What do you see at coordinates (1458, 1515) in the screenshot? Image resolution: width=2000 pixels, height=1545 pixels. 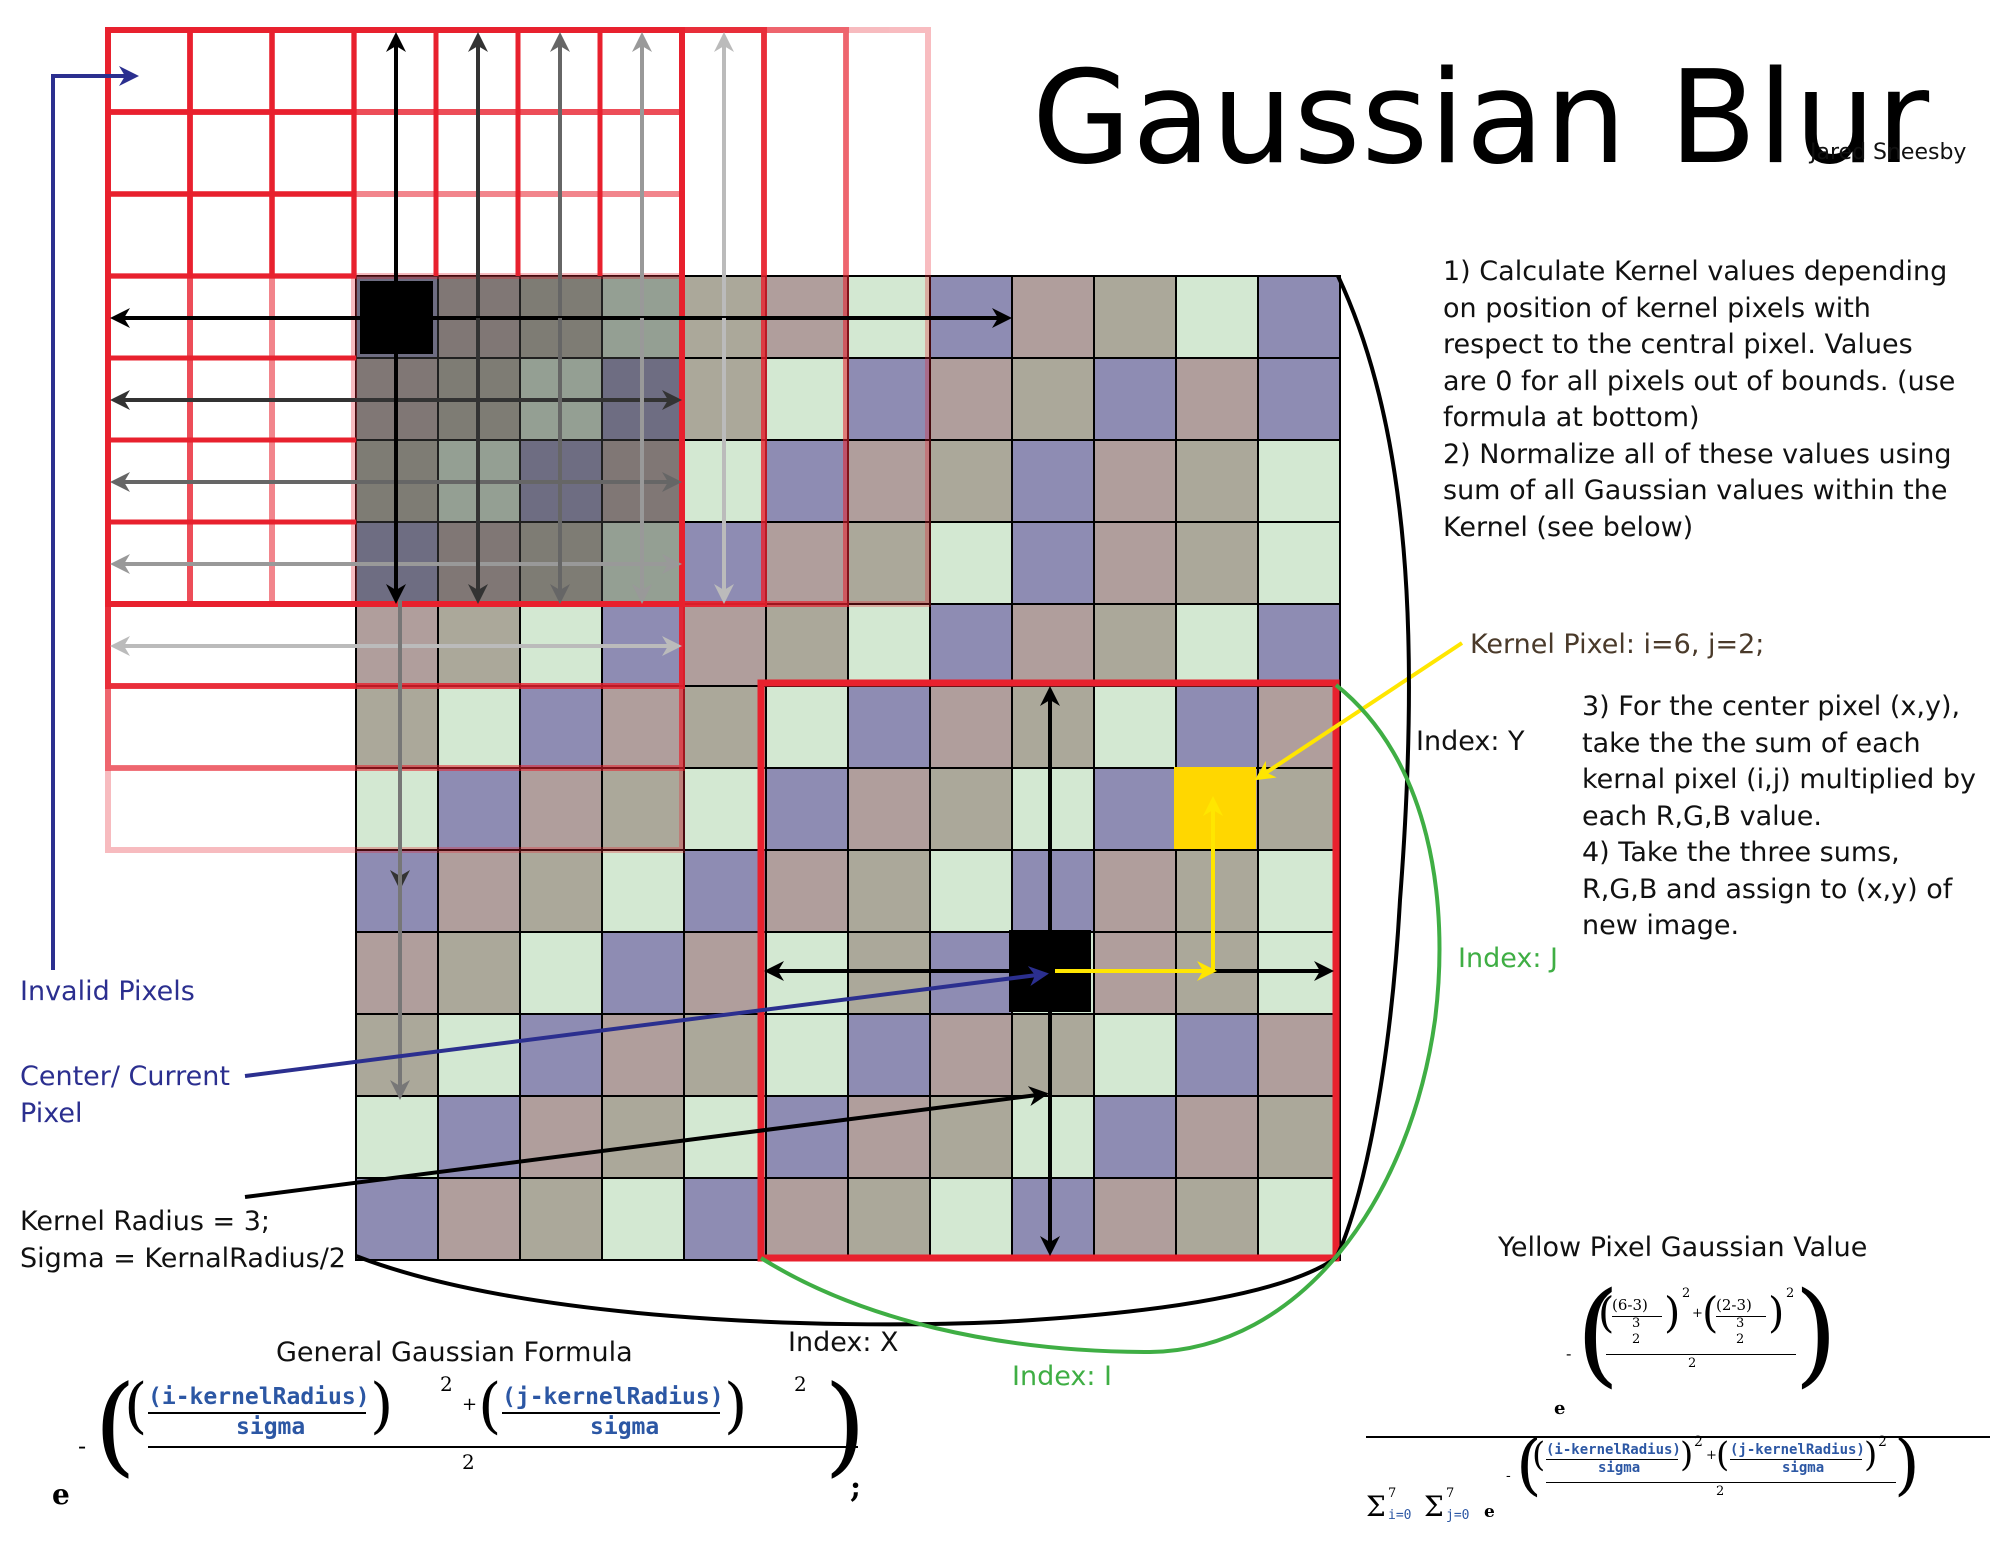 I see `sum-j-bot: j=0` at bounding box center [1458, 1515].